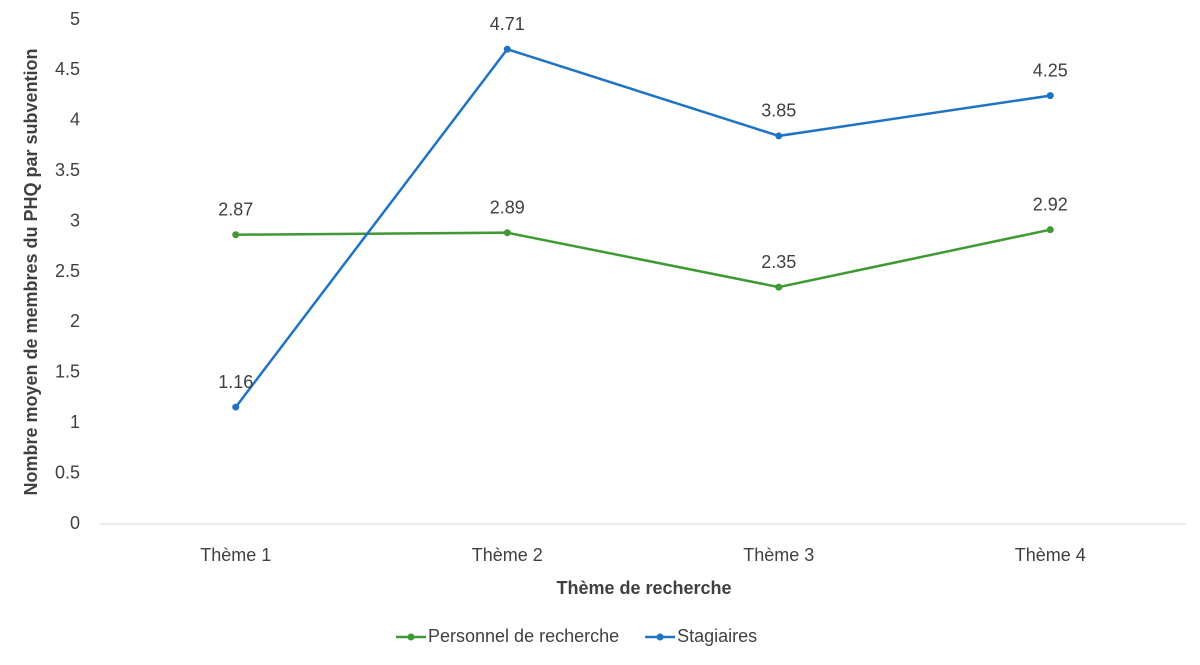  I want to click on y-tick-label: 2, so click(75, 321).